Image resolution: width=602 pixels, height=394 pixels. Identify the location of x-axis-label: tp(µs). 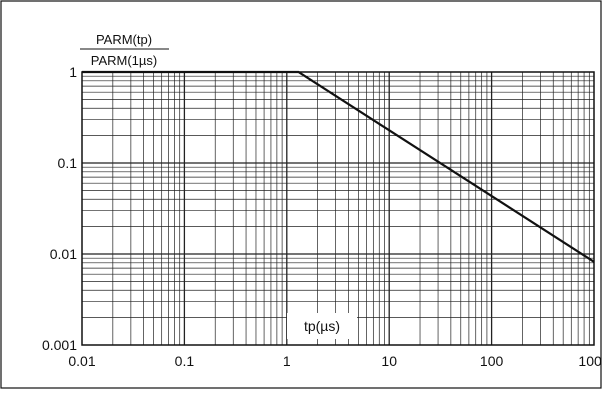
(322, 326).